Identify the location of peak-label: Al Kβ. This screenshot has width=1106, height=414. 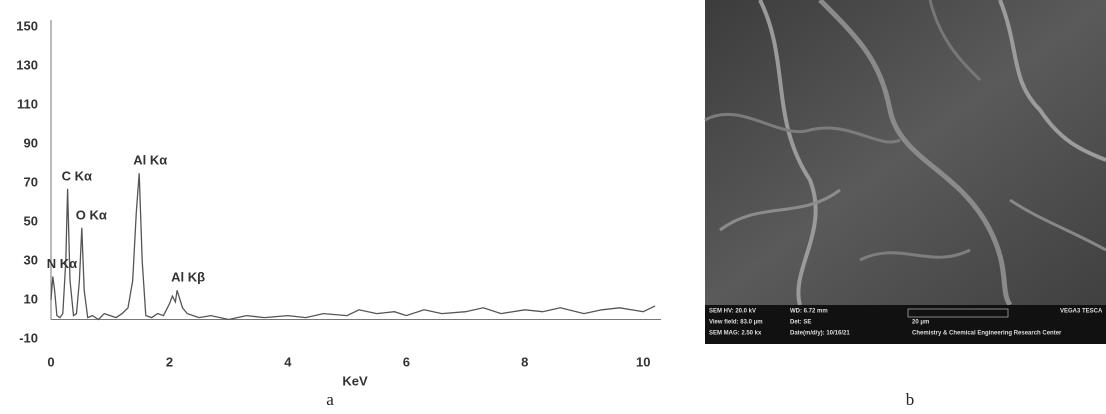
(188, 277).